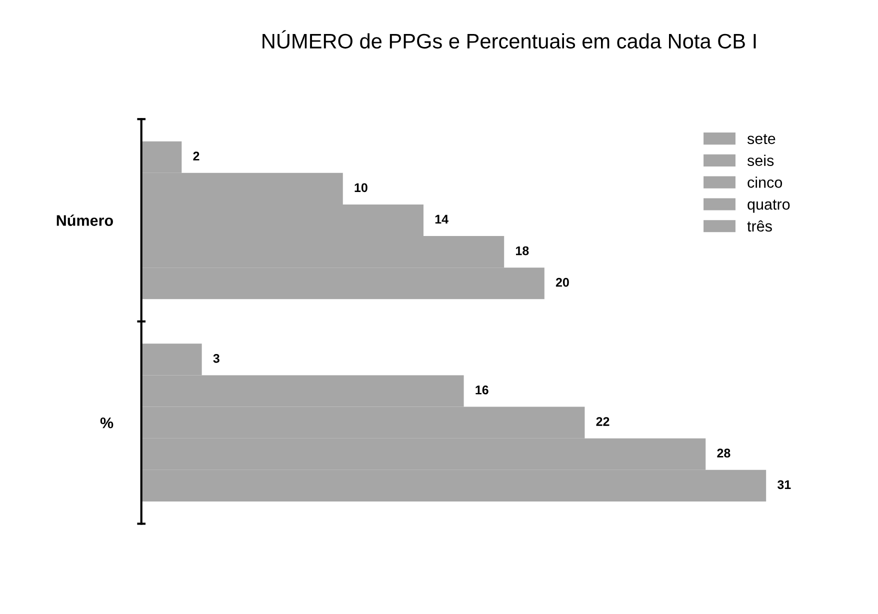 This screenshot has width=878, height=614. I want to click on legend-label: quatro, so click(769, 206).